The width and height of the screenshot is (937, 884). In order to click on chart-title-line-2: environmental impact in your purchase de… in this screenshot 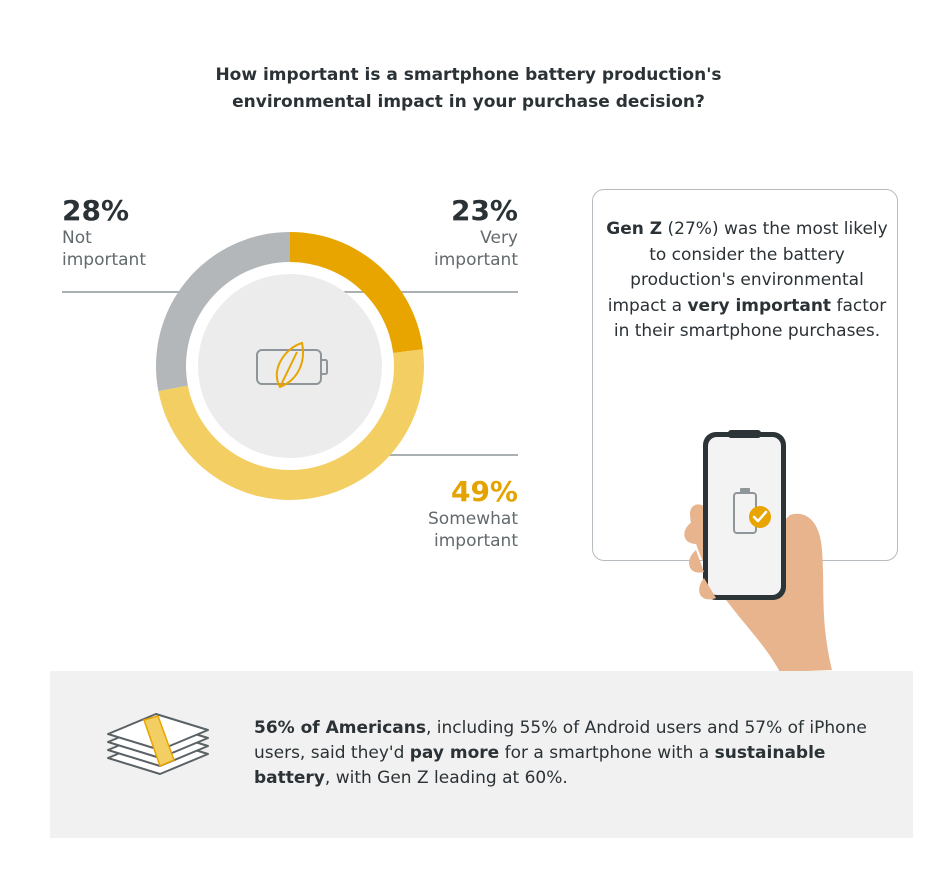, I will do `click(468, 102)`.